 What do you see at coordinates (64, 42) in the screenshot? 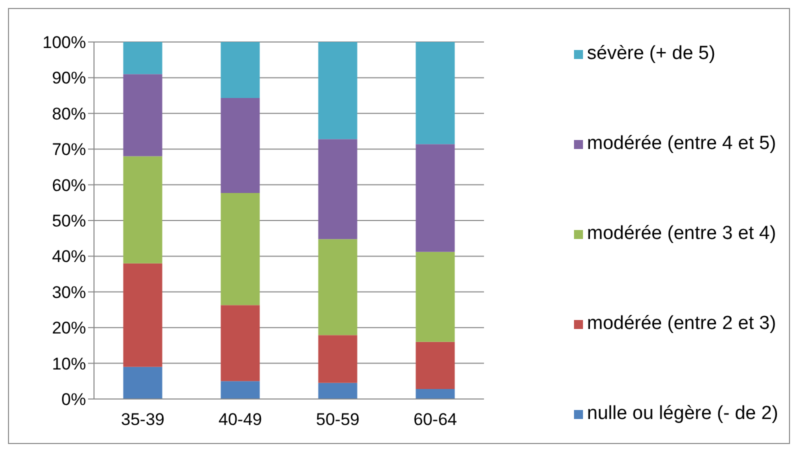
I see `y-tick-label: 100%` at bounding box center [64, 42].